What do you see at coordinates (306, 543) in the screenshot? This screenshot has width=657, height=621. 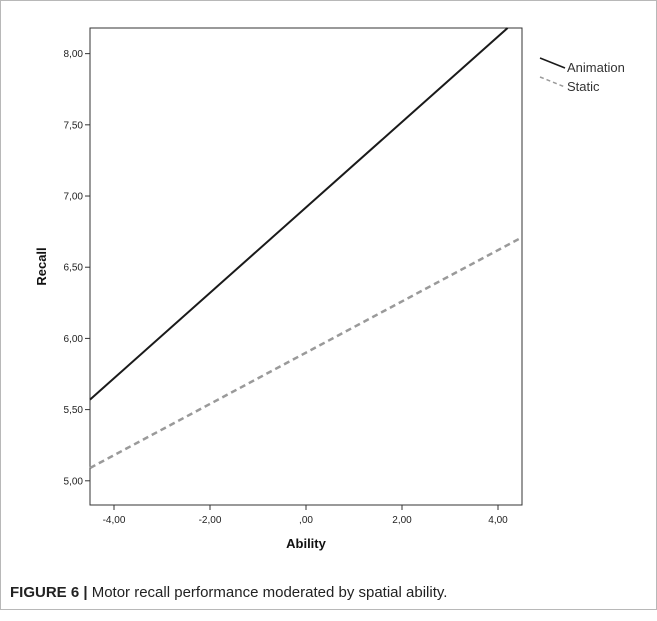 I see `x-axis-title: Ability` at bounding box center [306, 543].